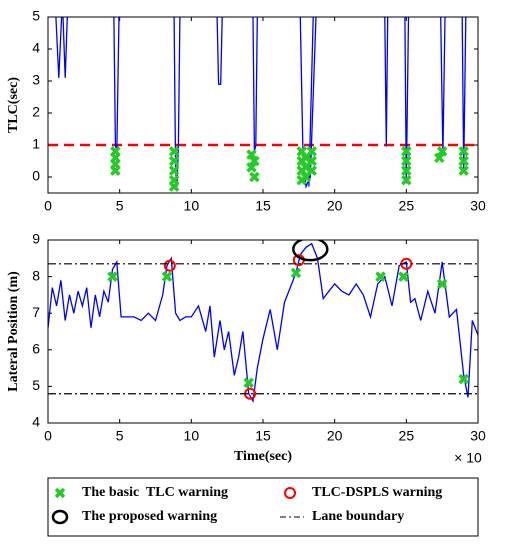 The width and height of the screenshot is (508, 550). Describe the element at coordinates (36, 349) in the screenshot. I see `y-tick-label: 6` at that location.